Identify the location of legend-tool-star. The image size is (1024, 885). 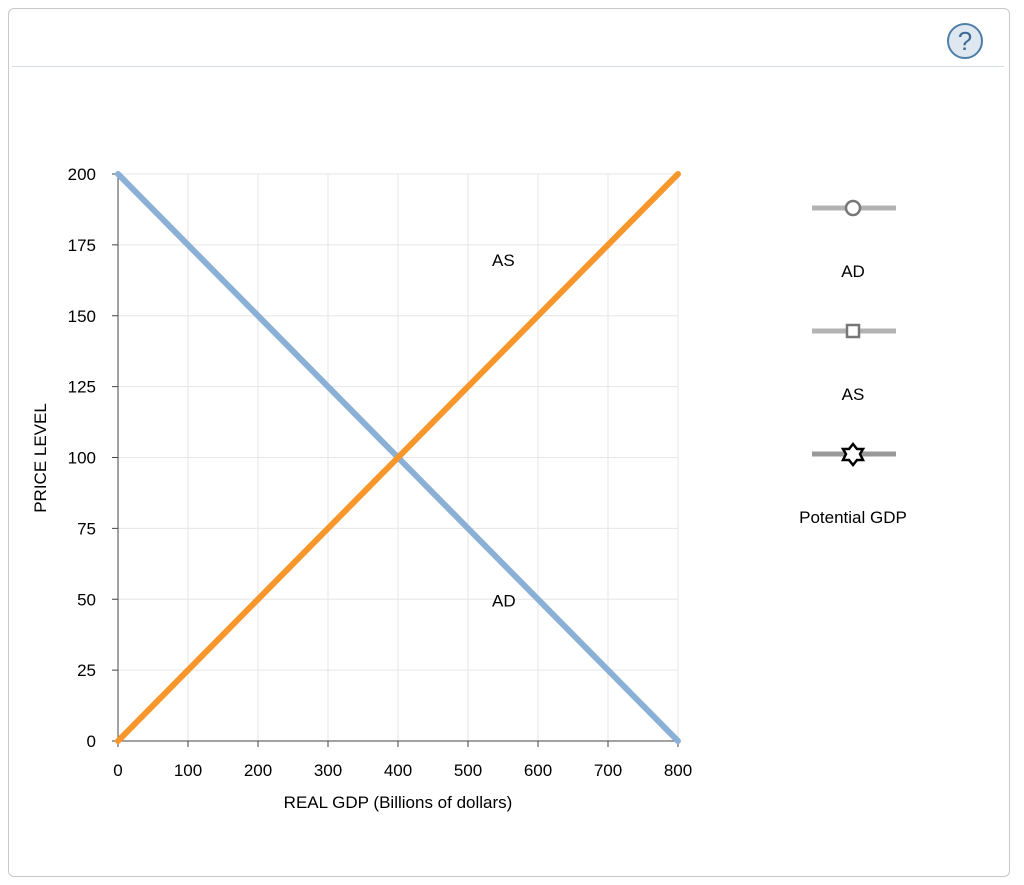
(854, 454).